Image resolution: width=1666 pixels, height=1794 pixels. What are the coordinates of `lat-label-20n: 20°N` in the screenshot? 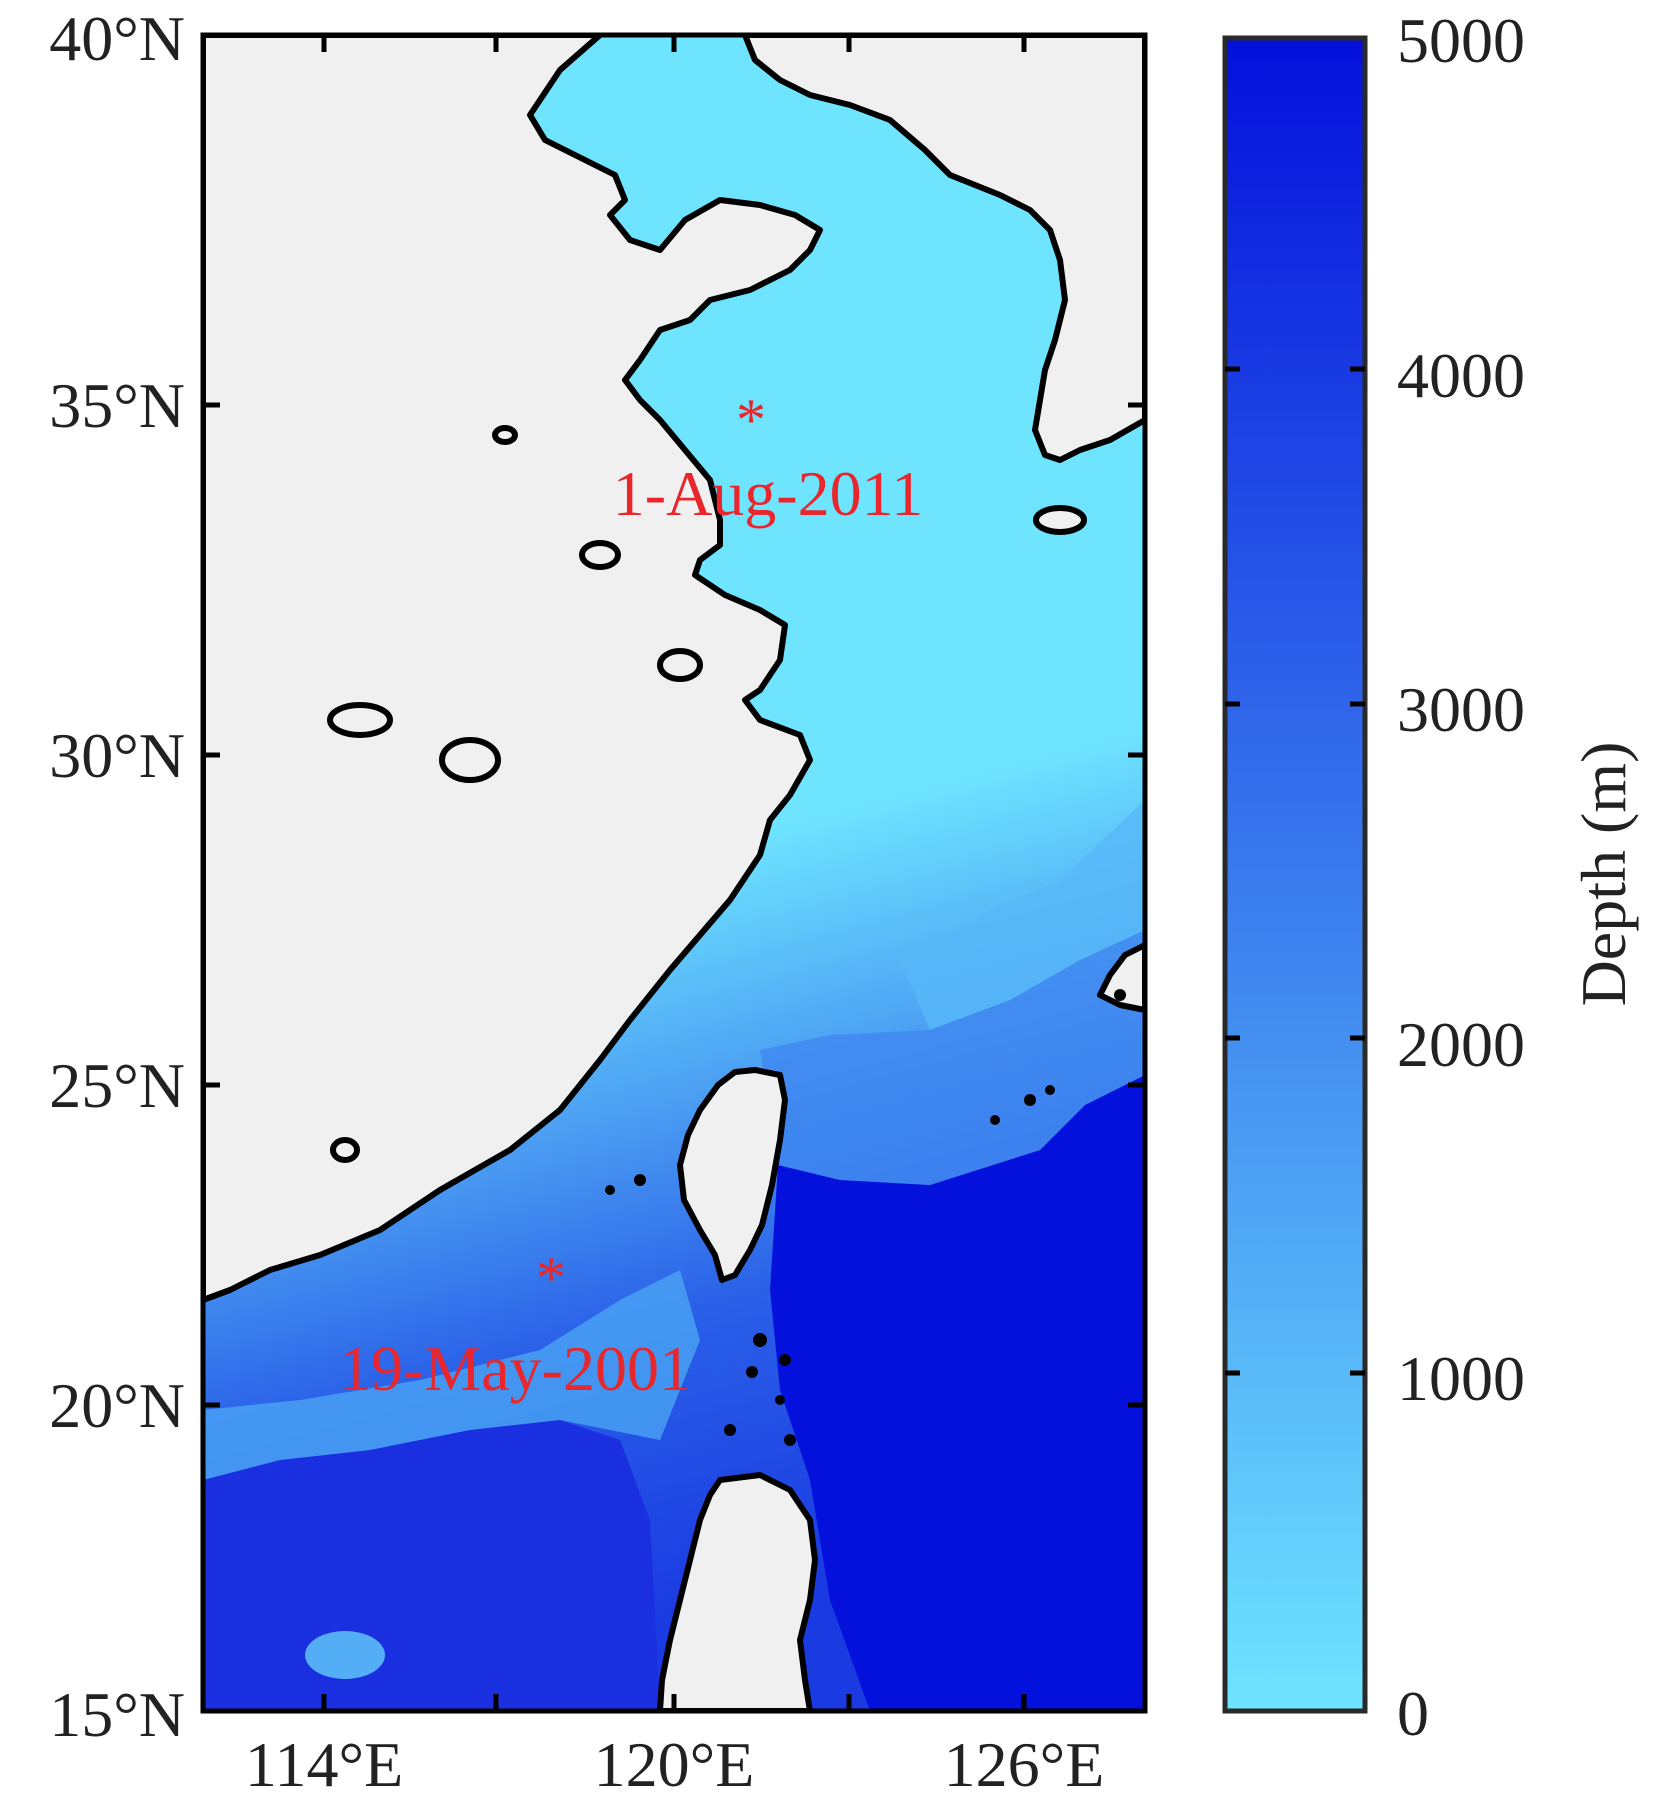 It's located at (117, 1405).